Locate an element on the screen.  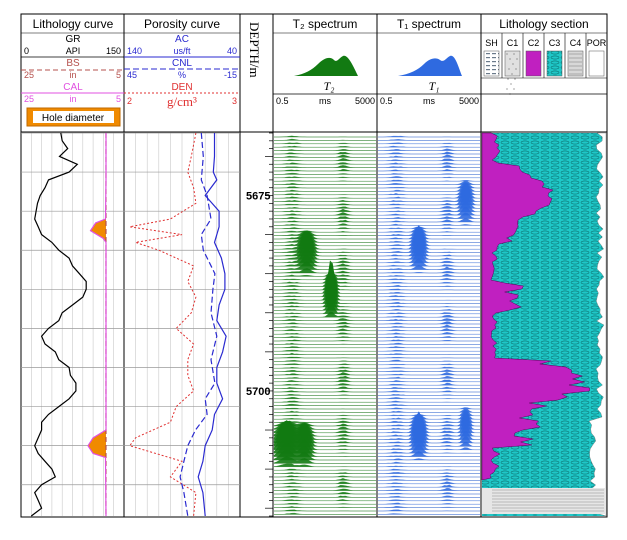
t1-legend-symbol: T₁ is located at coordinates (434, 86).